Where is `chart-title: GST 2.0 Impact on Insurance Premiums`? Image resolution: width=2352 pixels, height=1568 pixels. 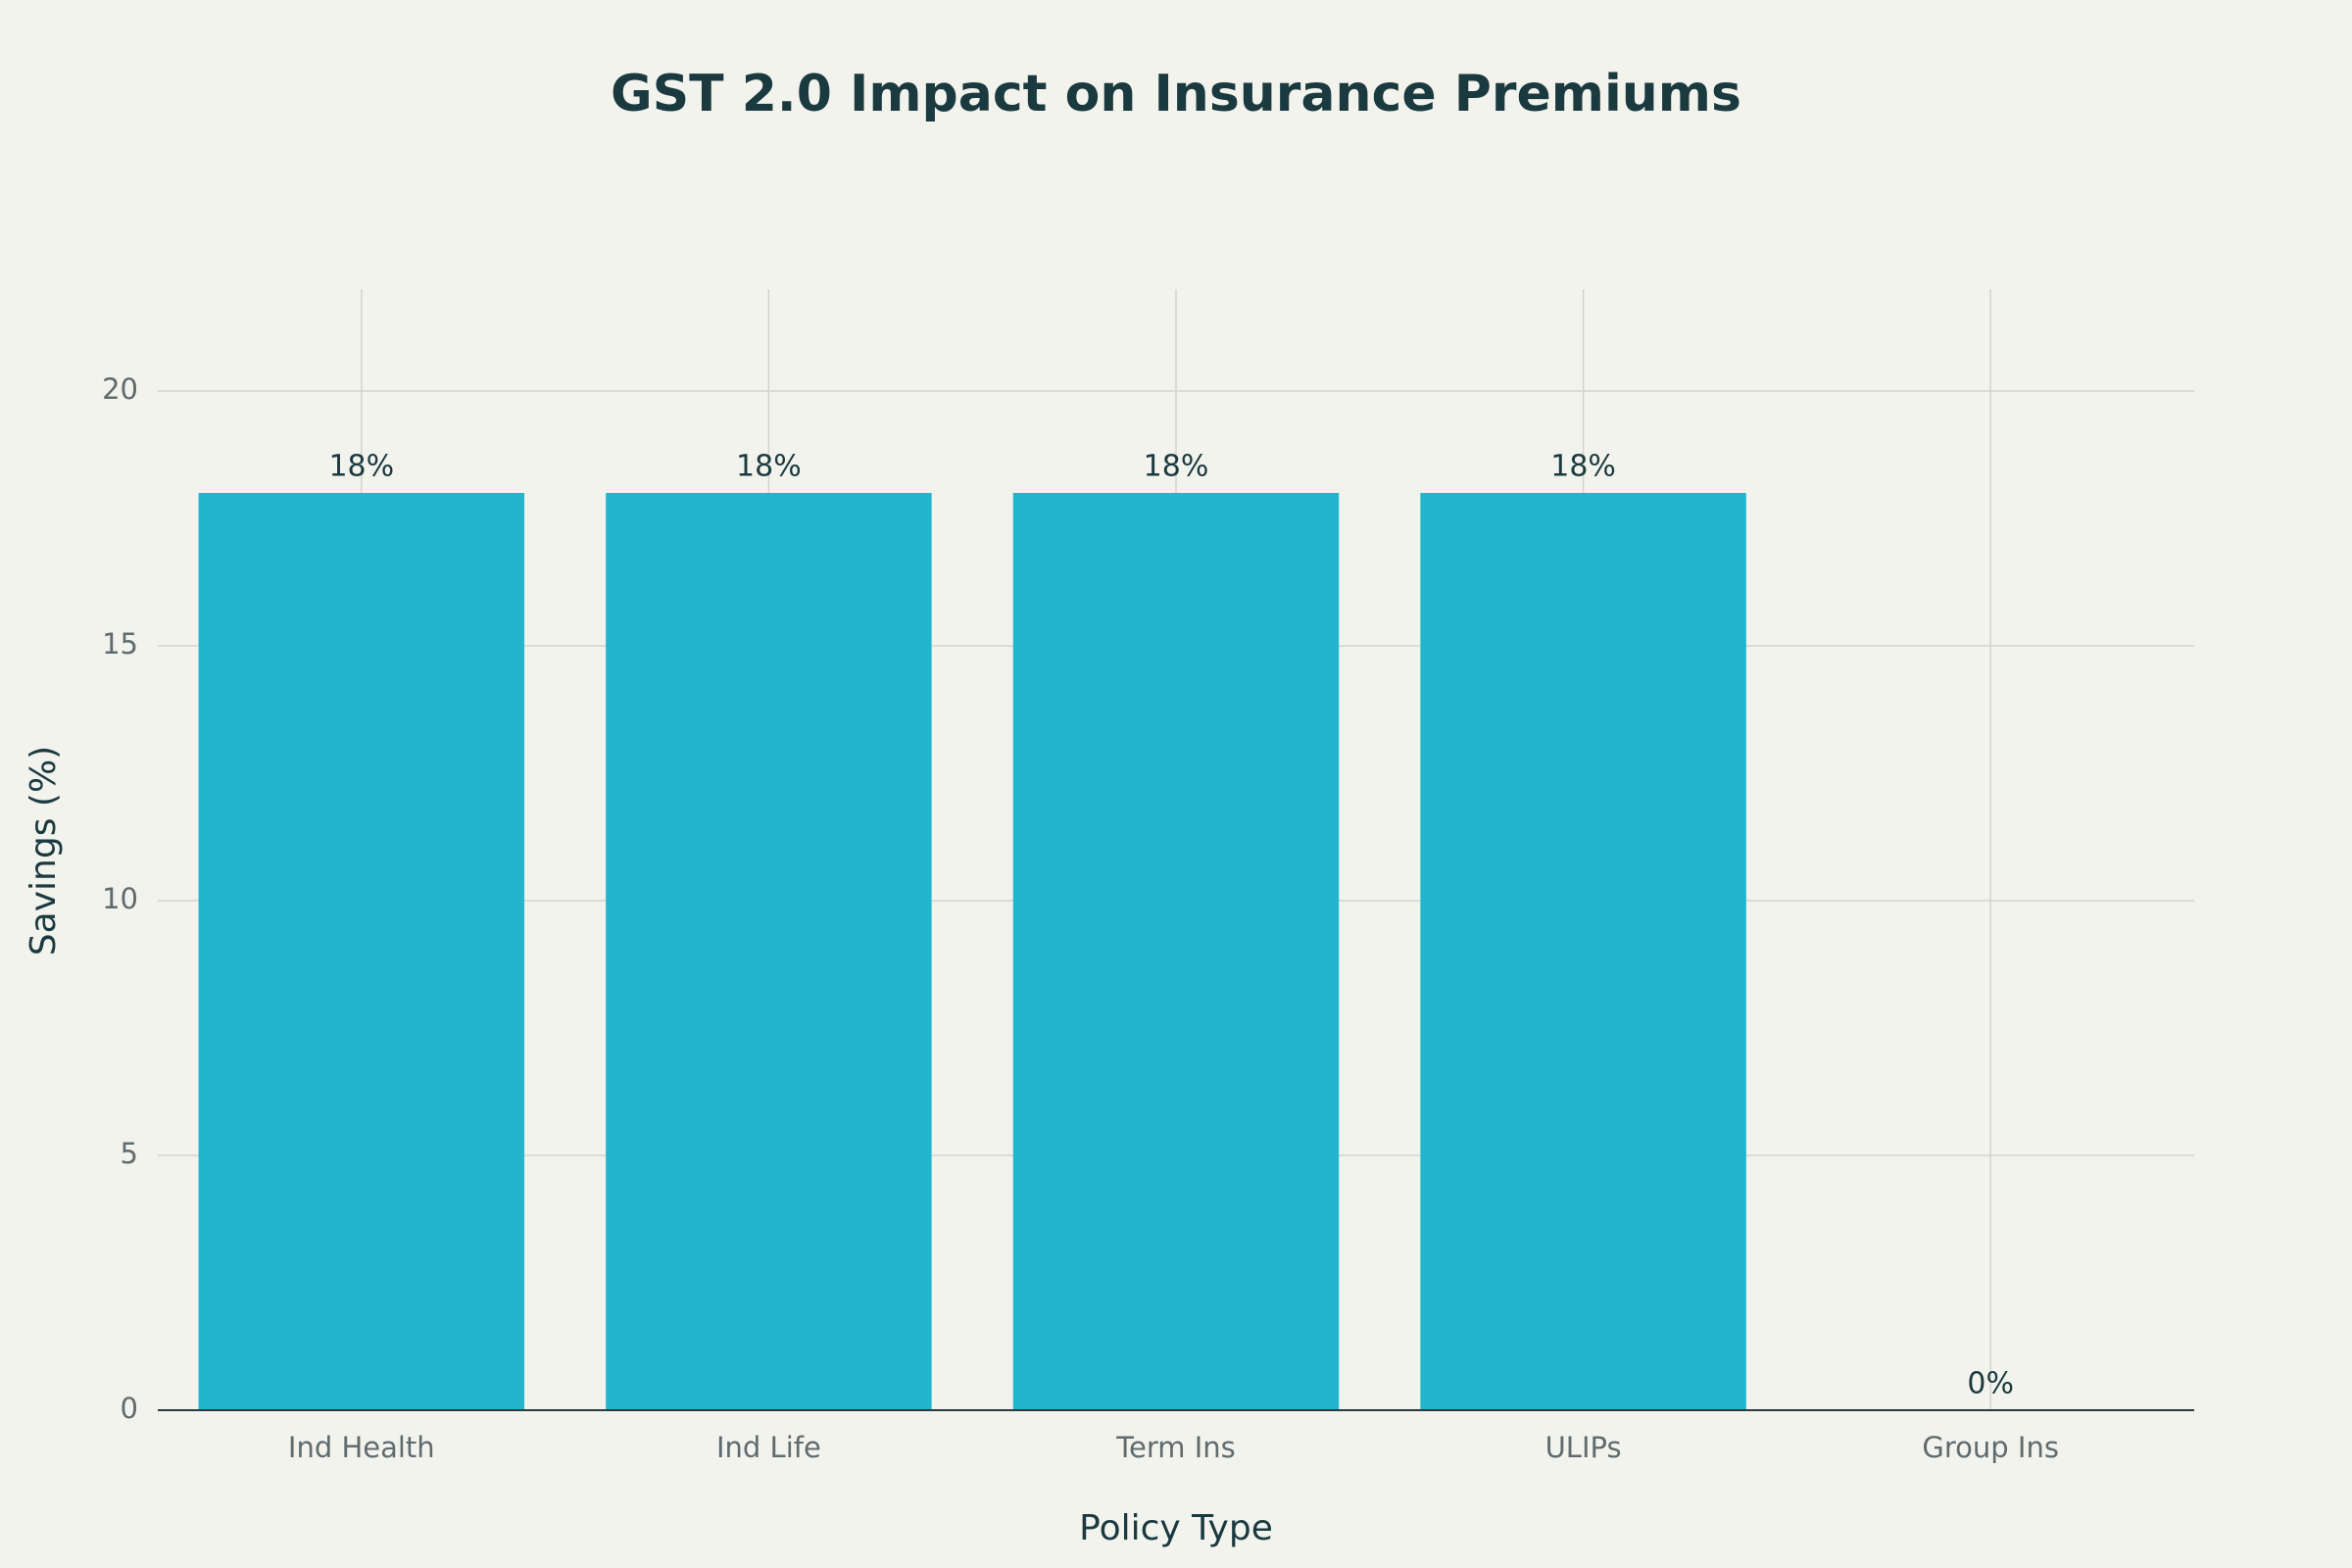 chart-title: GST 2.0 Impact on Insurance Premiums is located at coordinates (1176, 94).